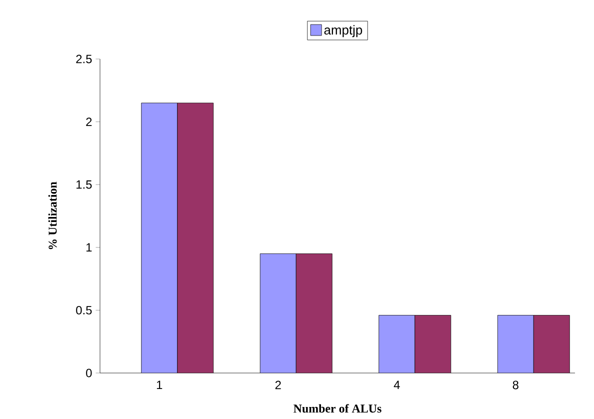 The height and width of the screenshot is (419, 594). I want to click on x-tick-label: 4, so click(397, 384).